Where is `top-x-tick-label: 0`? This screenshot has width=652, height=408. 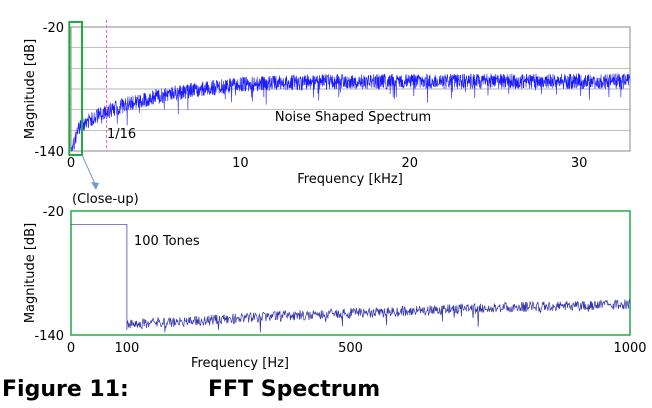
top-x-tick-label: 0 is located at coordinates (71, 163).